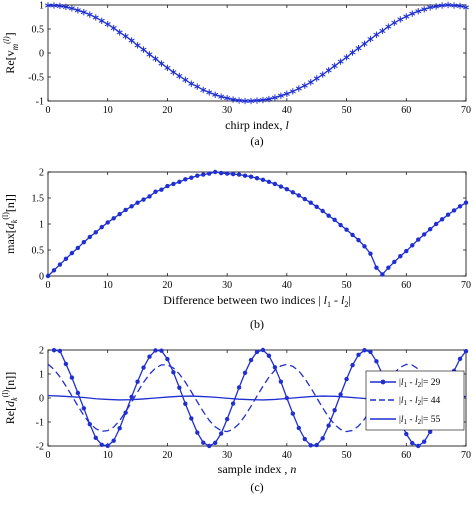 Image resolution: width=474 pixels, height=518 pixels. I want to click on chart-c-caption: (c), so click(256, 487).